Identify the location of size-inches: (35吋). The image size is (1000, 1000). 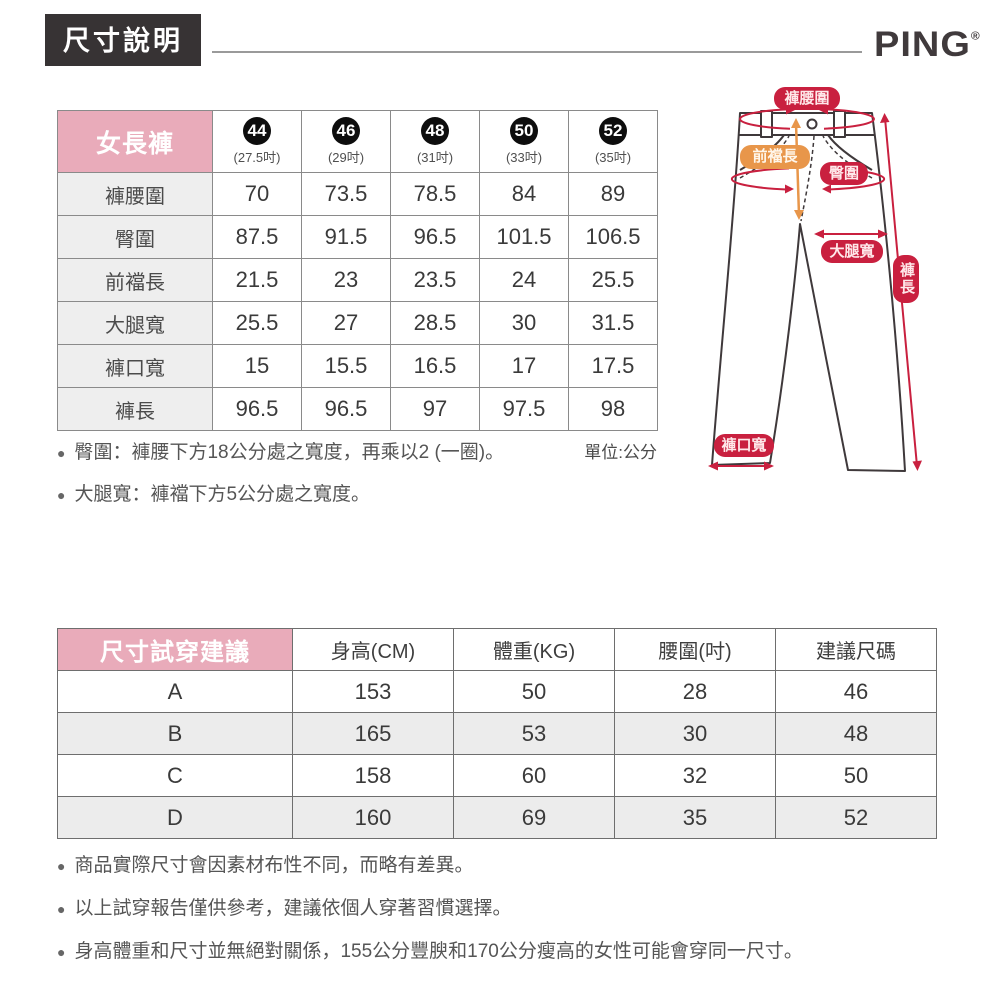
(613, 157).